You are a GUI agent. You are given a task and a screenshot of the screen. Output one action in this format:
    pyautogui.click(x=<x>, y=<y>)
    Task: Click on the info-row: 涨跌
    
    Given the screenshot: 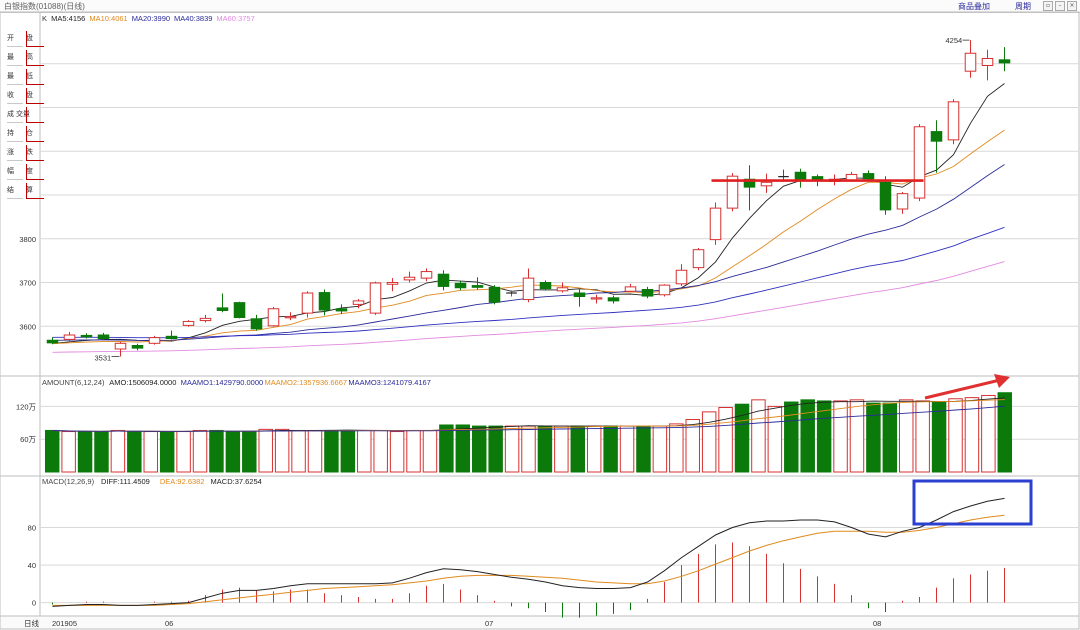 What is the action you would take?
    pyautogui.click(x=24, y=151)
    